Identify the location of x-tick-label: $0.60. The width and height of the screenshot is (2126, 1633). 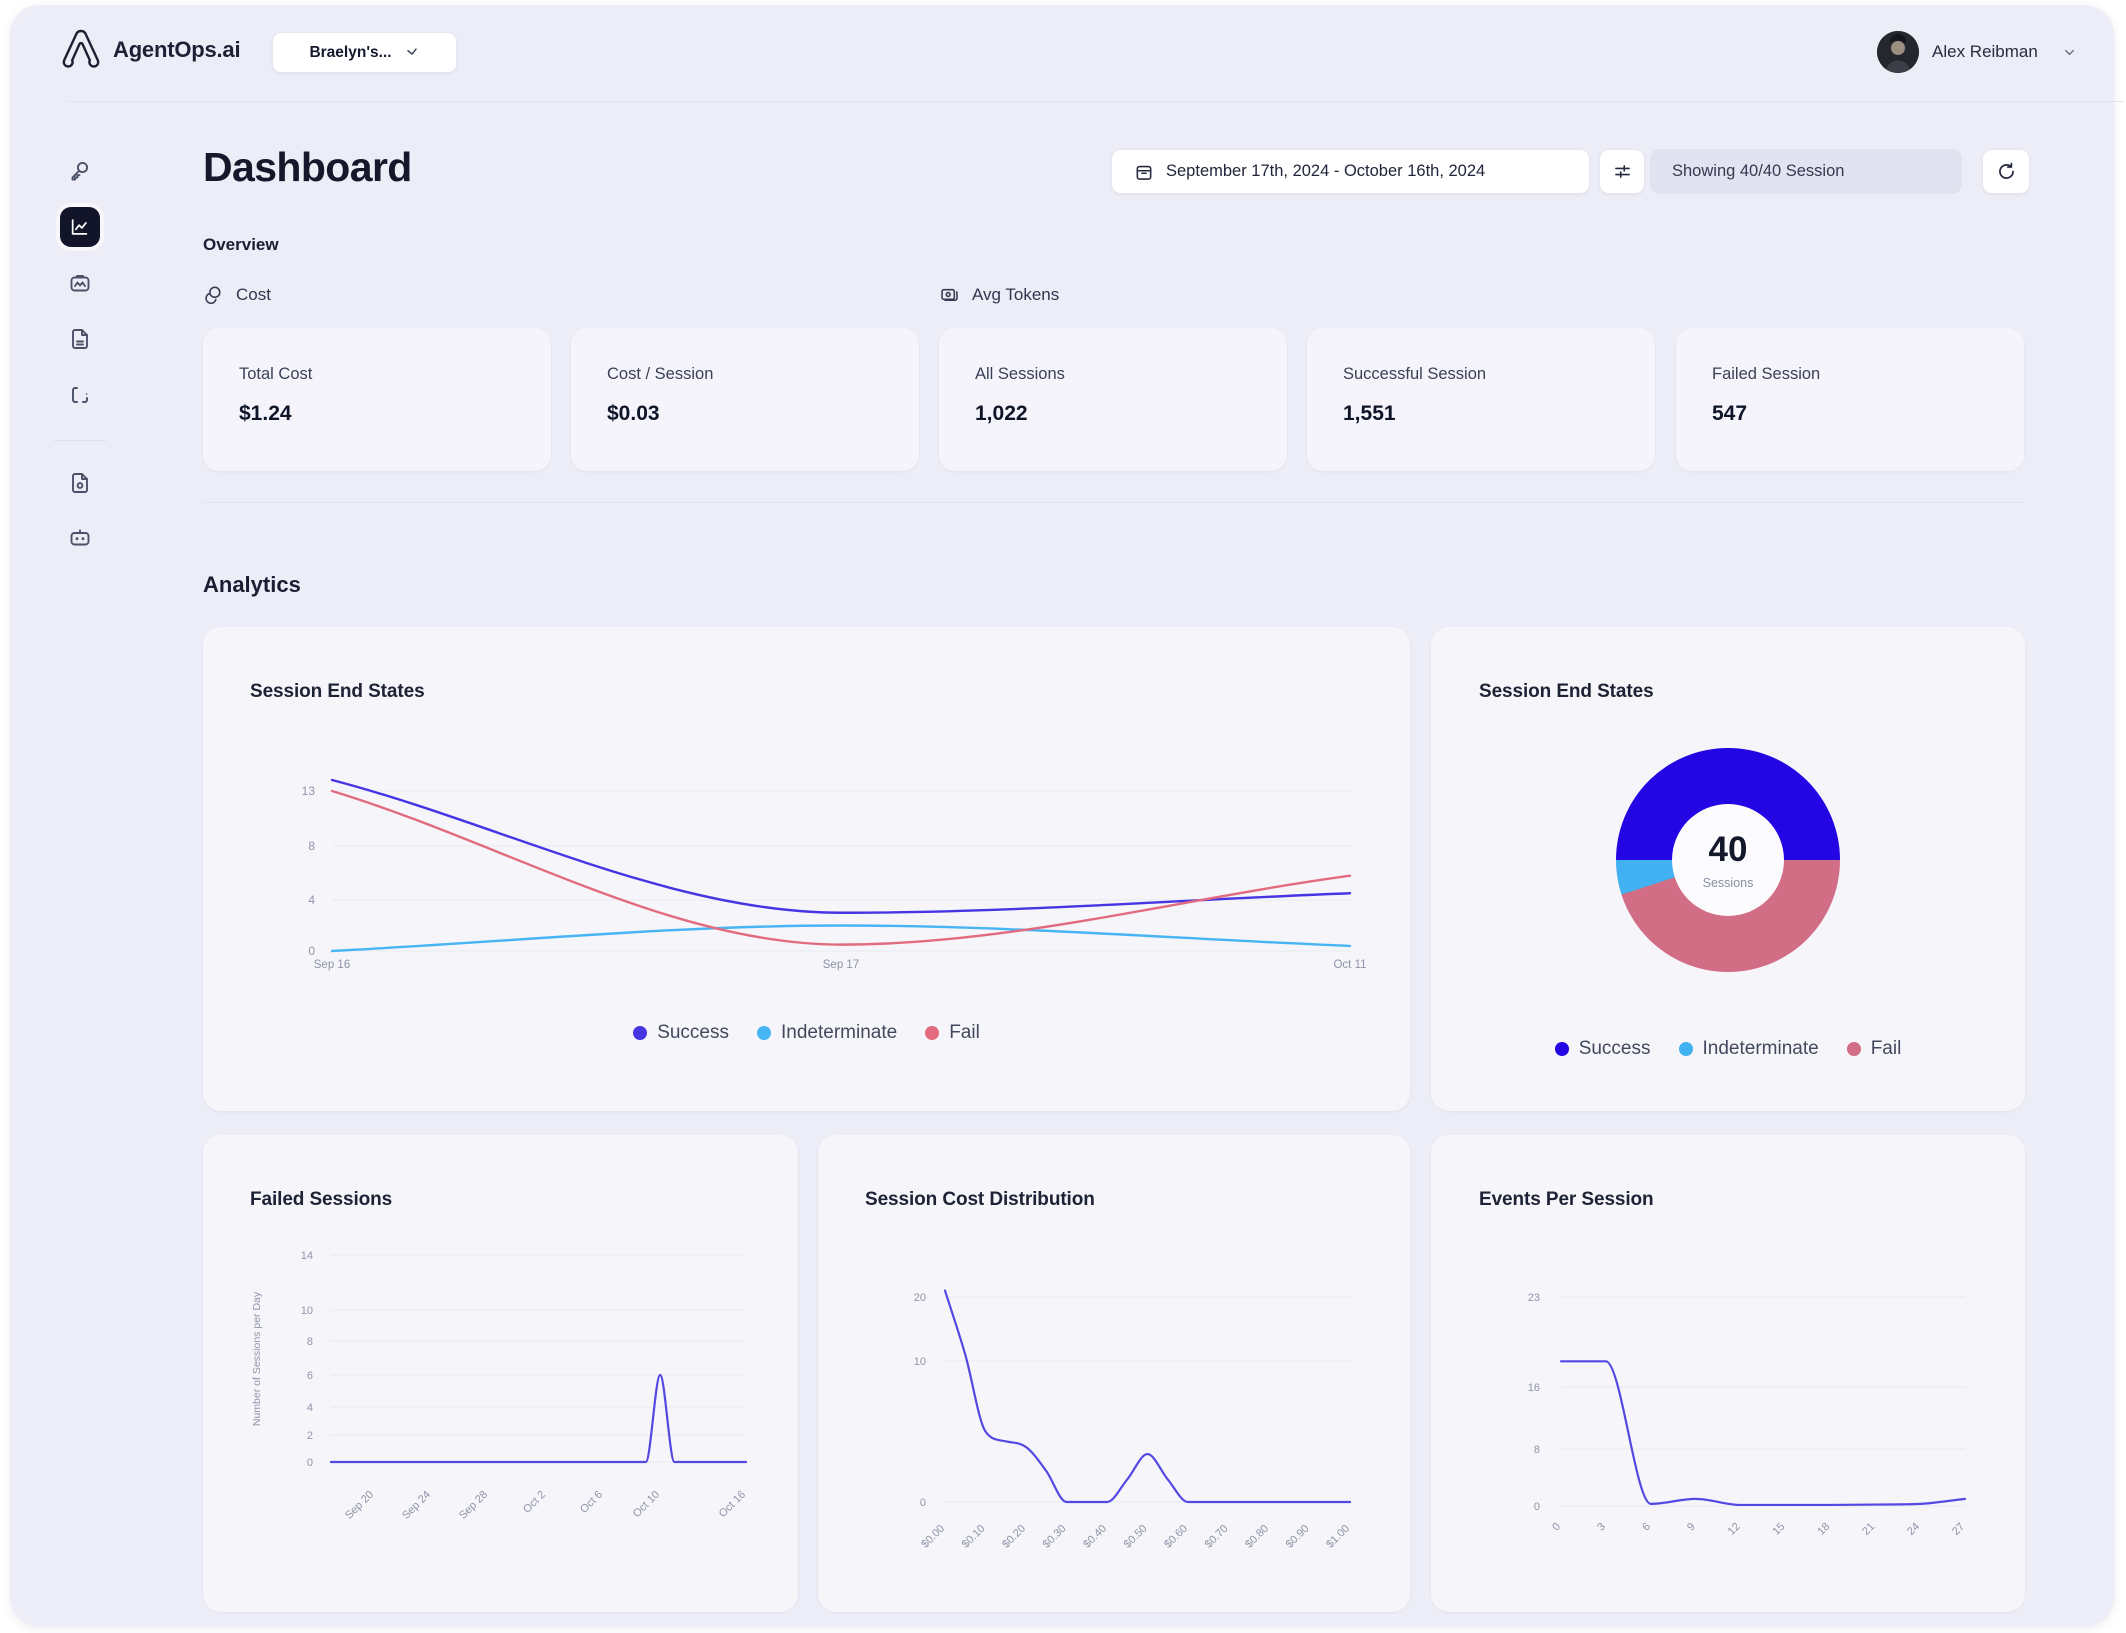
(1176, 1537).